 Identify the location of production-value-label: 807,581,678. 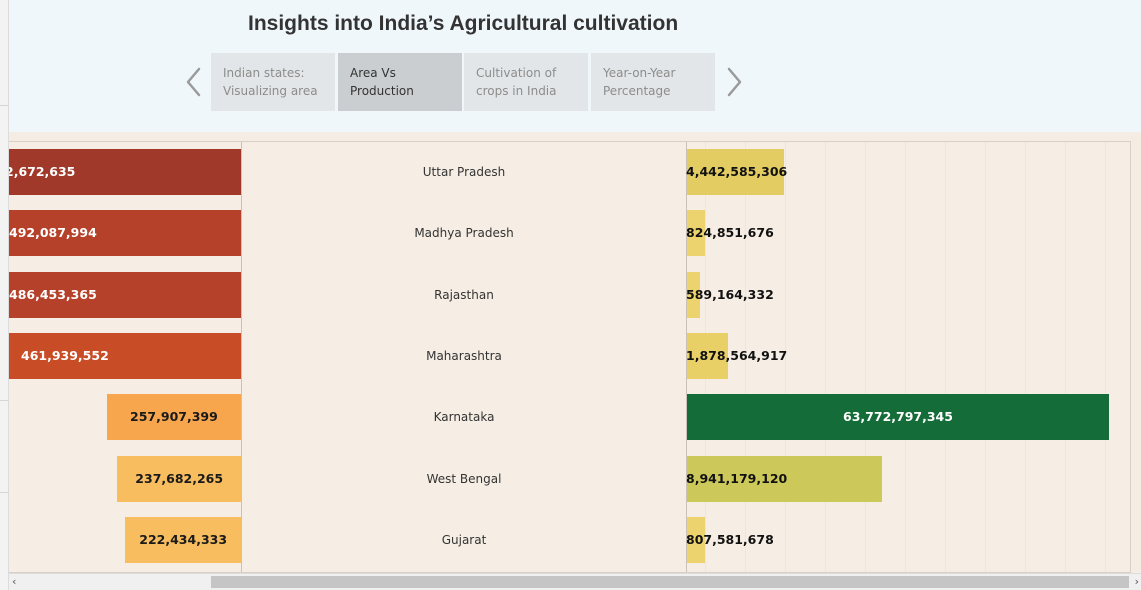
(730, 539).